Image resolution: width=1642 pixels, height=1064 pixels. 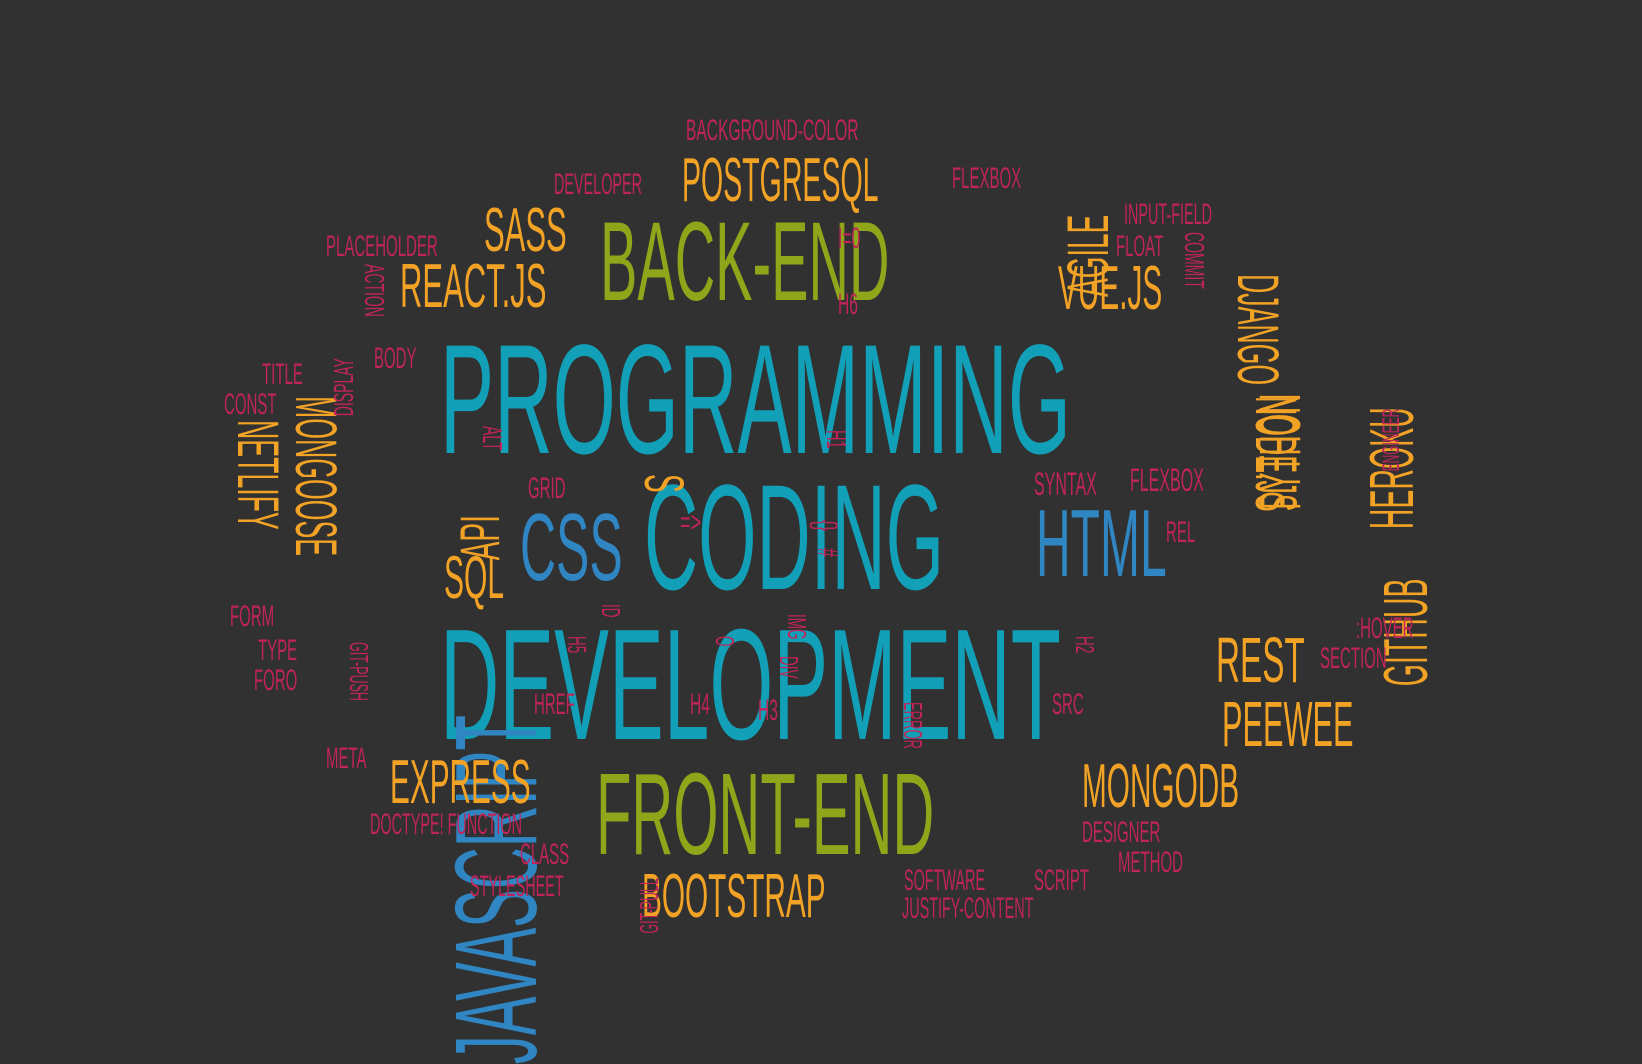 I want to click on word-h4: H4, so click(x=700, y=704).